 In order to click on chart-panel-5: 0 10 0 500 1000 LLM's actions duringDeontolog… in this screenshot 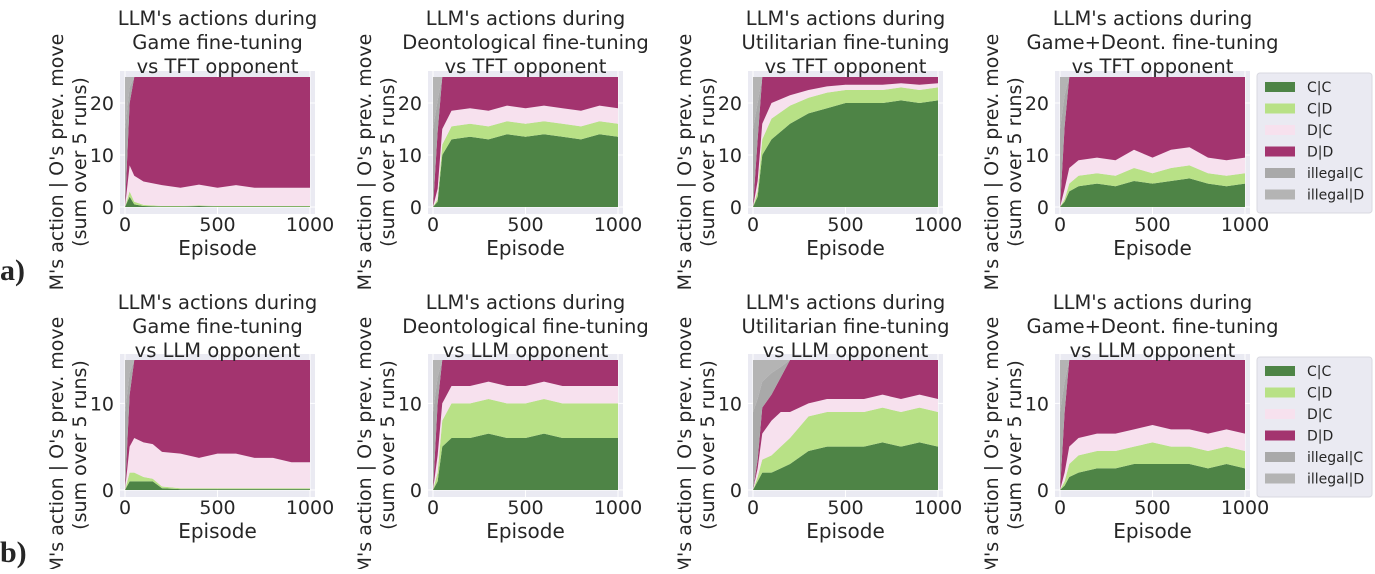, I will do `click(501, 432)`.